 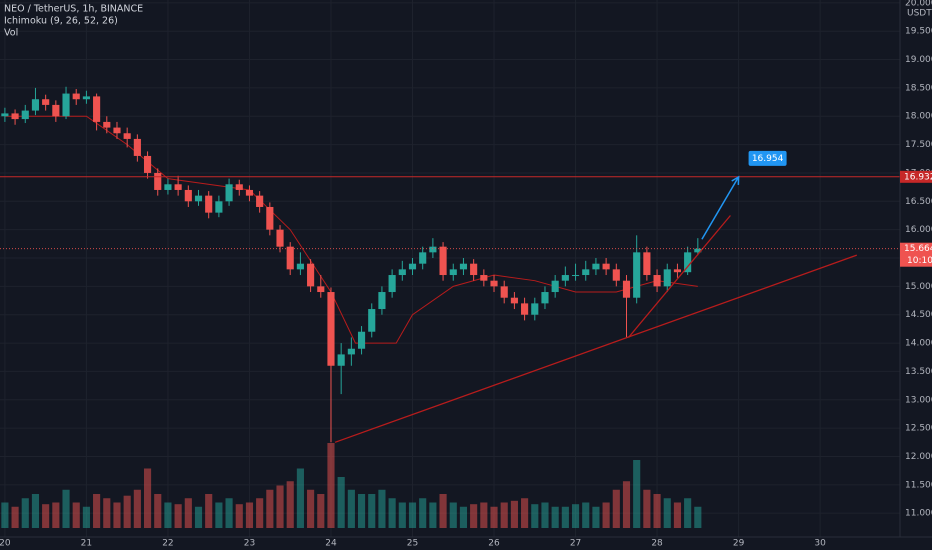 What do you see at coordinates (918, 145) in the screenshot?
I see `y-tick-label: 17.500` at bounding box center [918, 145].